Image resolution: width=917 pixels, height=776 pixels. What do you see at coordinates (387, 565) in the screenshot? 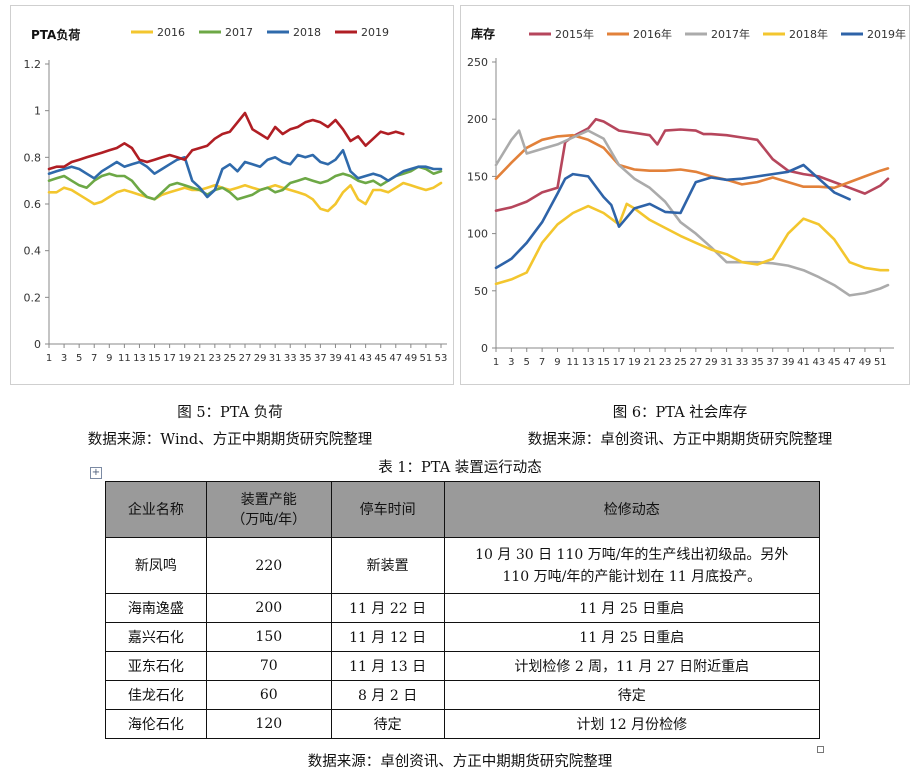
I see `cell-stop-time: 新装置` at bounding box center [387, 565].